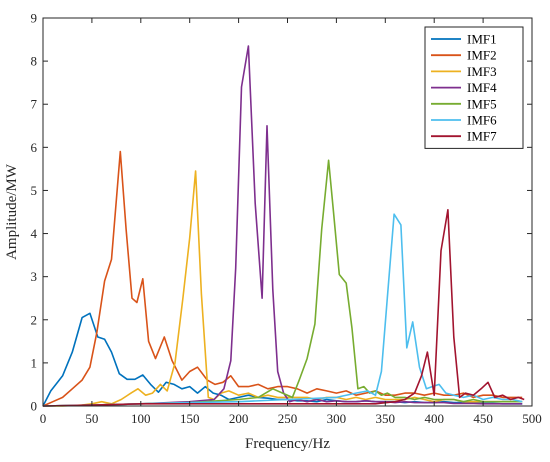  Describe the element at coordinates (337, 418) in the screenshot. I see `x-tick-label: 300` at that location.